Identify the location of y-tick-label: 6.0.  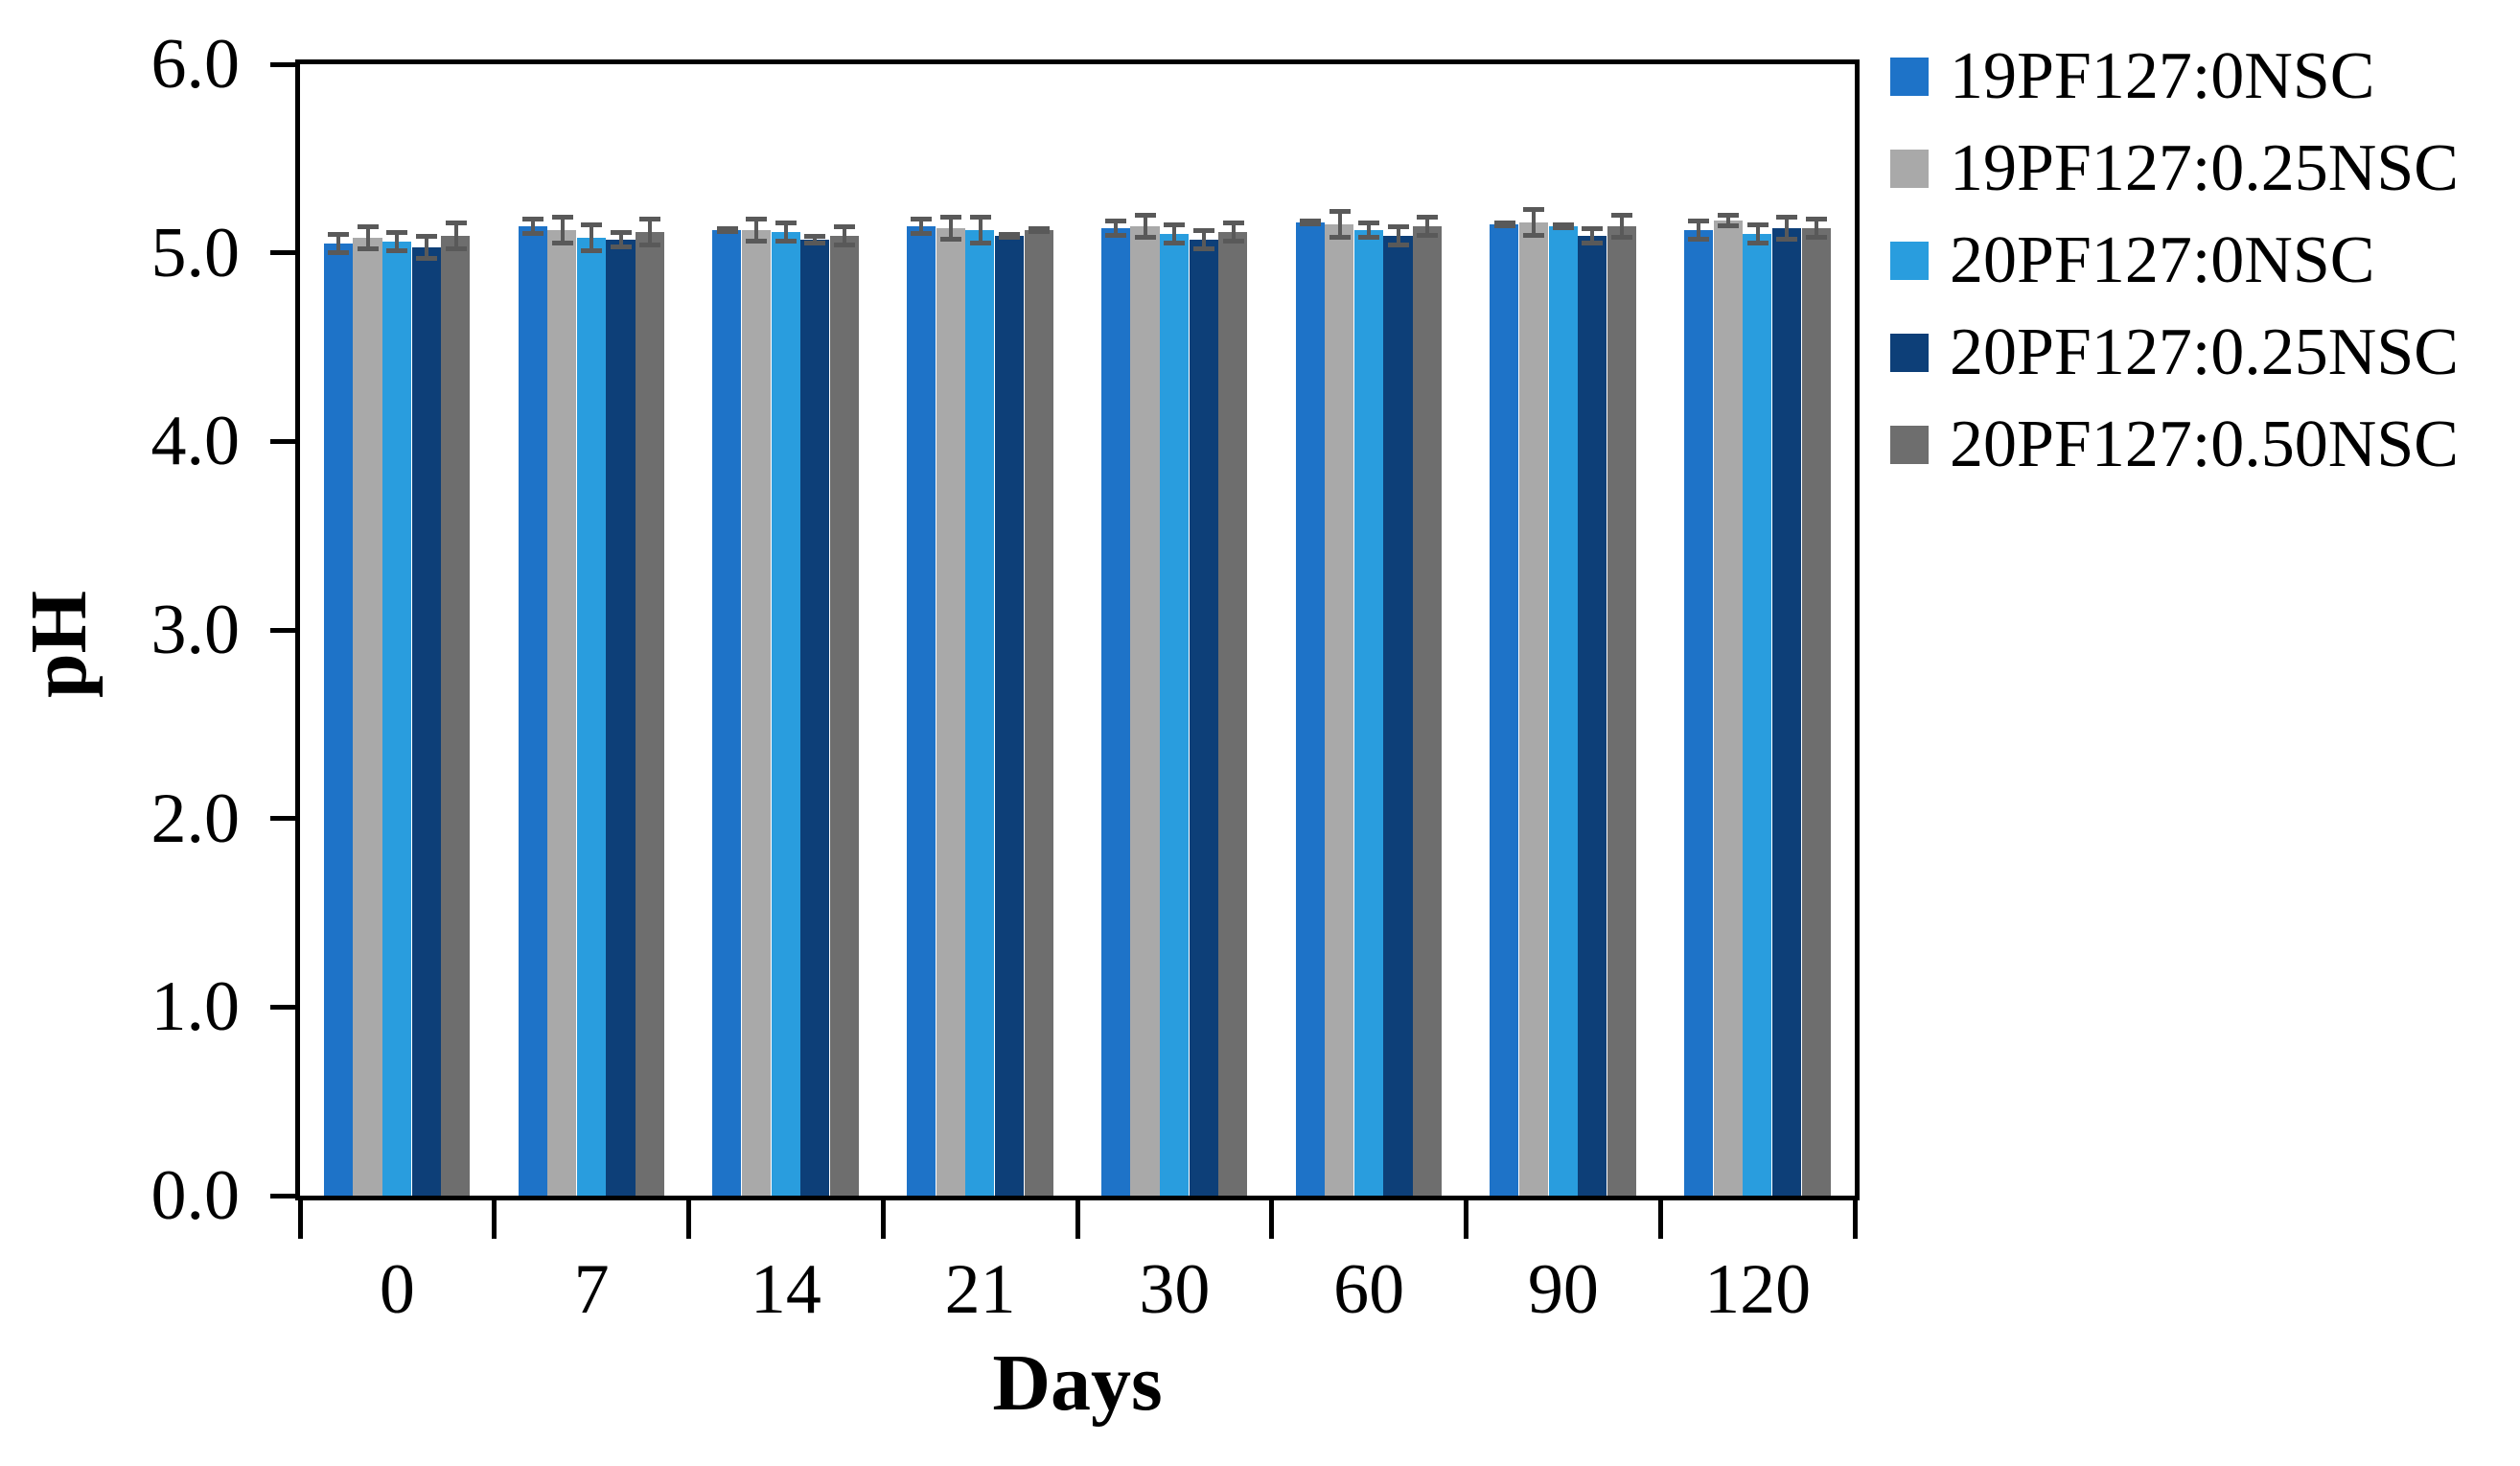
(195, 64).